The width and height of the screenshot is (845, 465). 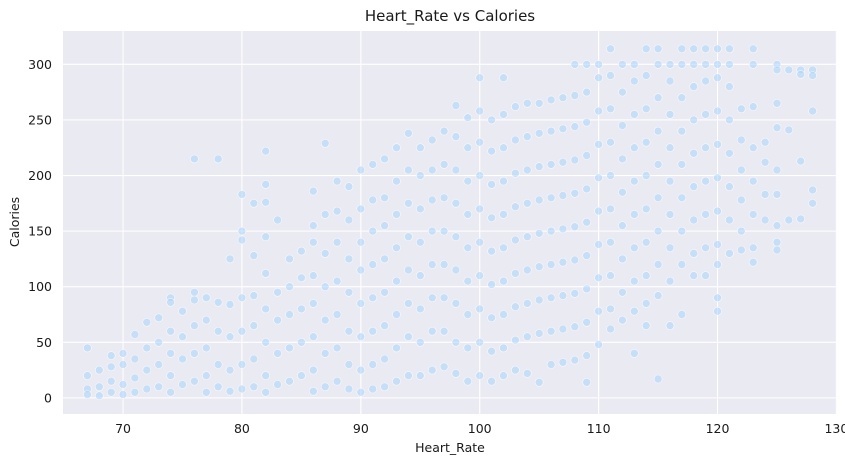 I want to click on chart-title: Heart_Rate vs Calories, so click(x=450, y=16).